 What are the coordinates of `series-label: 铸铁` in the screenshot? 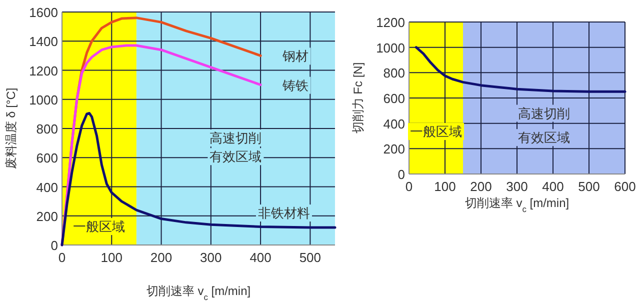 It's located at (295, 85).